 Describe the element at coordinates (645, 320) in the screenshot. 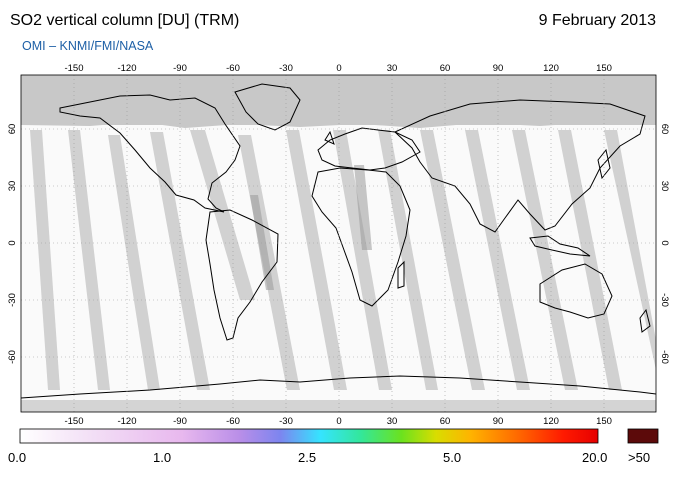

I see `new-zealand-coast` at that location.